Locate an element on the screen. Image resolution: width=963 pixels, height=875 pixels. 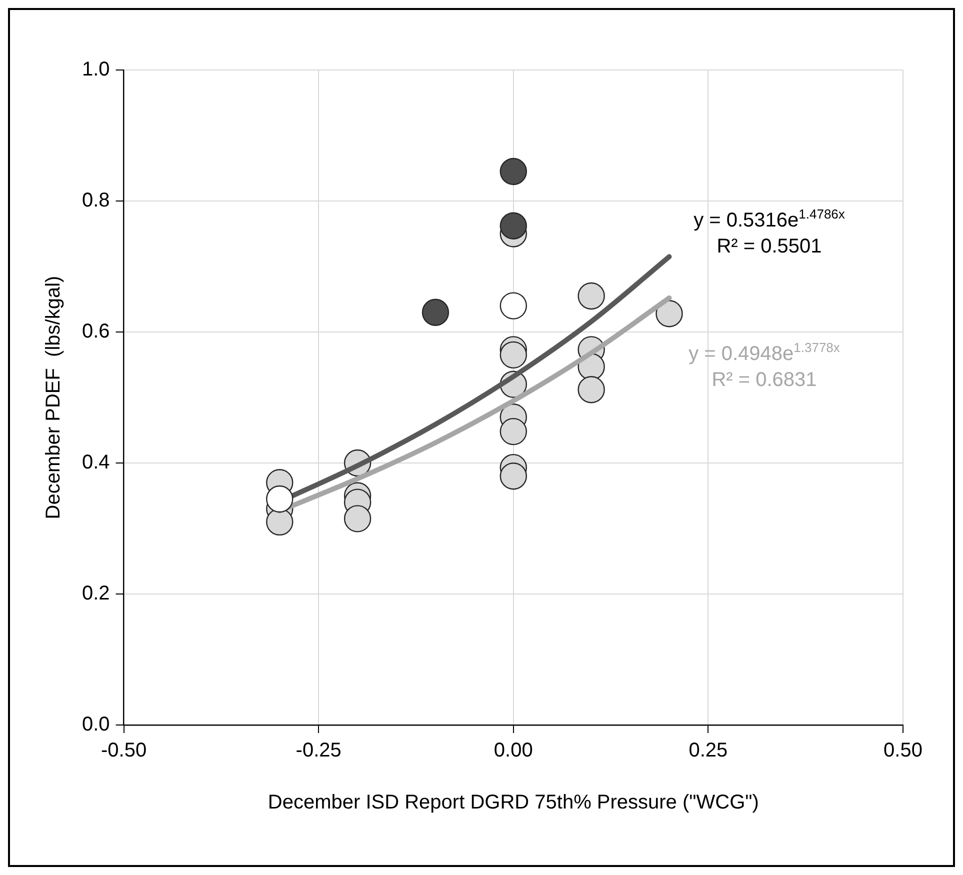
x-tick-label: -0.25 is located at coordinates (319, 751).